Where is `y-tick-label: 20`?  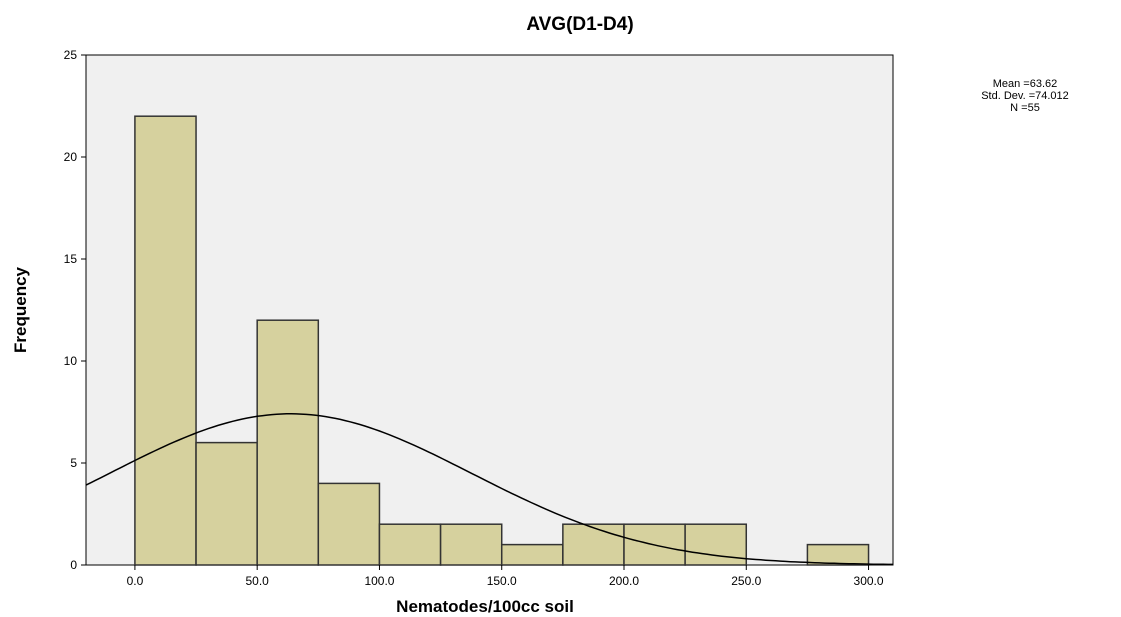
y-tick-label: 20 is located at coordinates (71, 157).